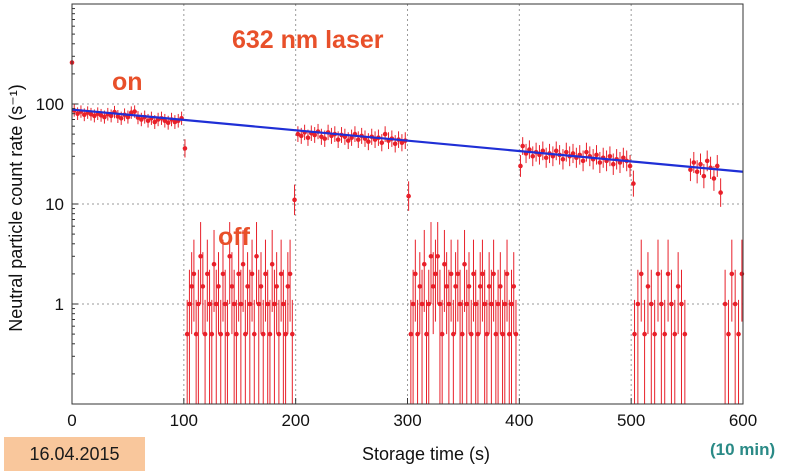  I want to click on x-tick-label: 400, so click(519, 420).